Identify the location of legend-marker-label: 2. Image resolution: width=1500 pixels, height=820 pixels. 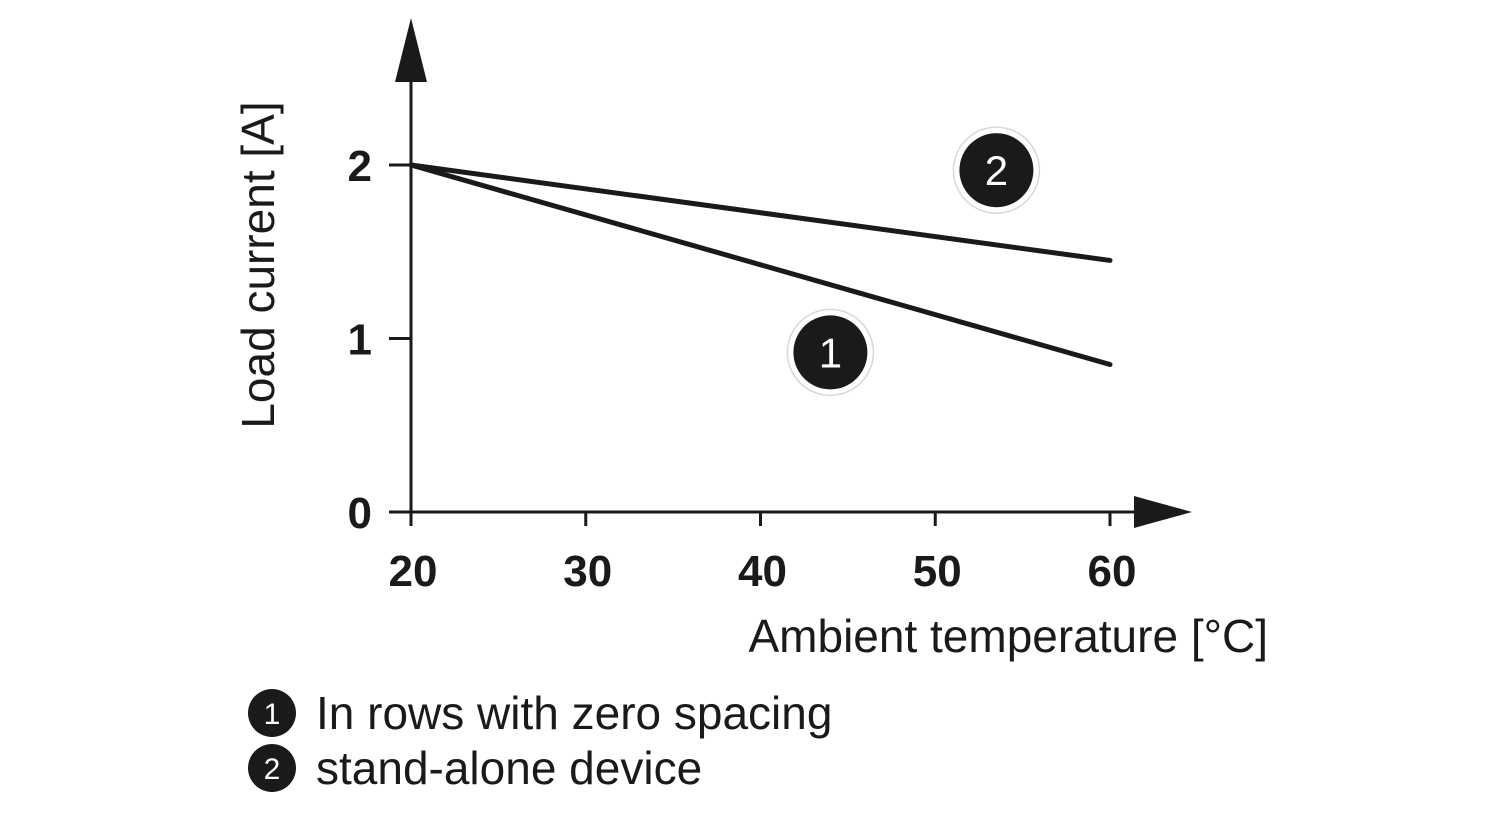
(272, 769).